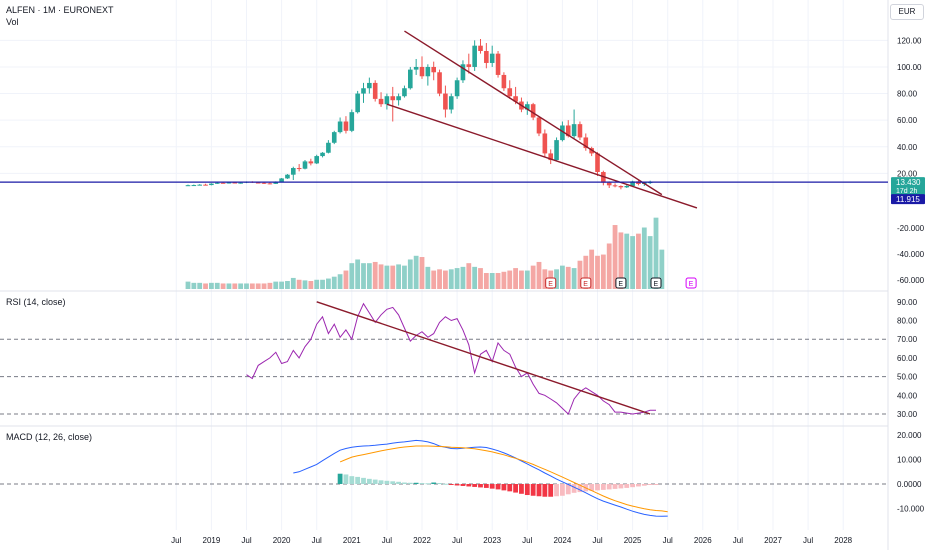 Image resolution: width=932 pixels, height=550 pixels. Describe the element at coordinates (911, 509) in the screenshot. I see `macd-tick-label: -10.000` at that location.